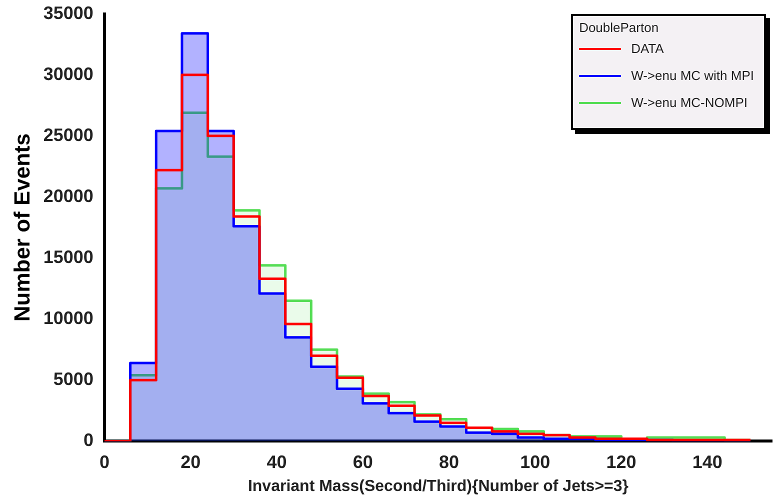  I want to click on y-tick-label: 30000, so click(68, 74).